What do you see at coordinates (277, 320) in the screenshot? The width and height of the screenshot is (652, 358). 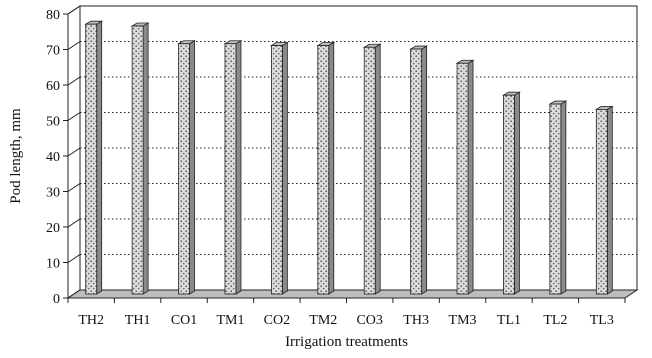 I see `x-tick-label: CO2` at bounding box center [277, 320].